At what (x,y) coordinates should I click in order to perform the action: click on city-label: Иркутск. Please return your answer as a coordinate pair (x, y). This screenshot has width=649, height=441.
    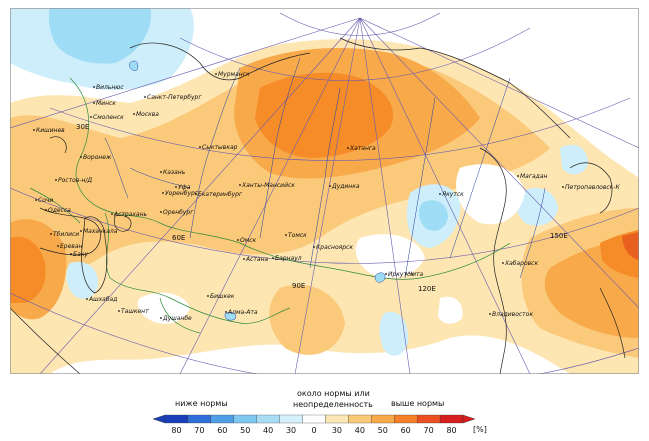
    Looking at the image, I should click on (401, 274).